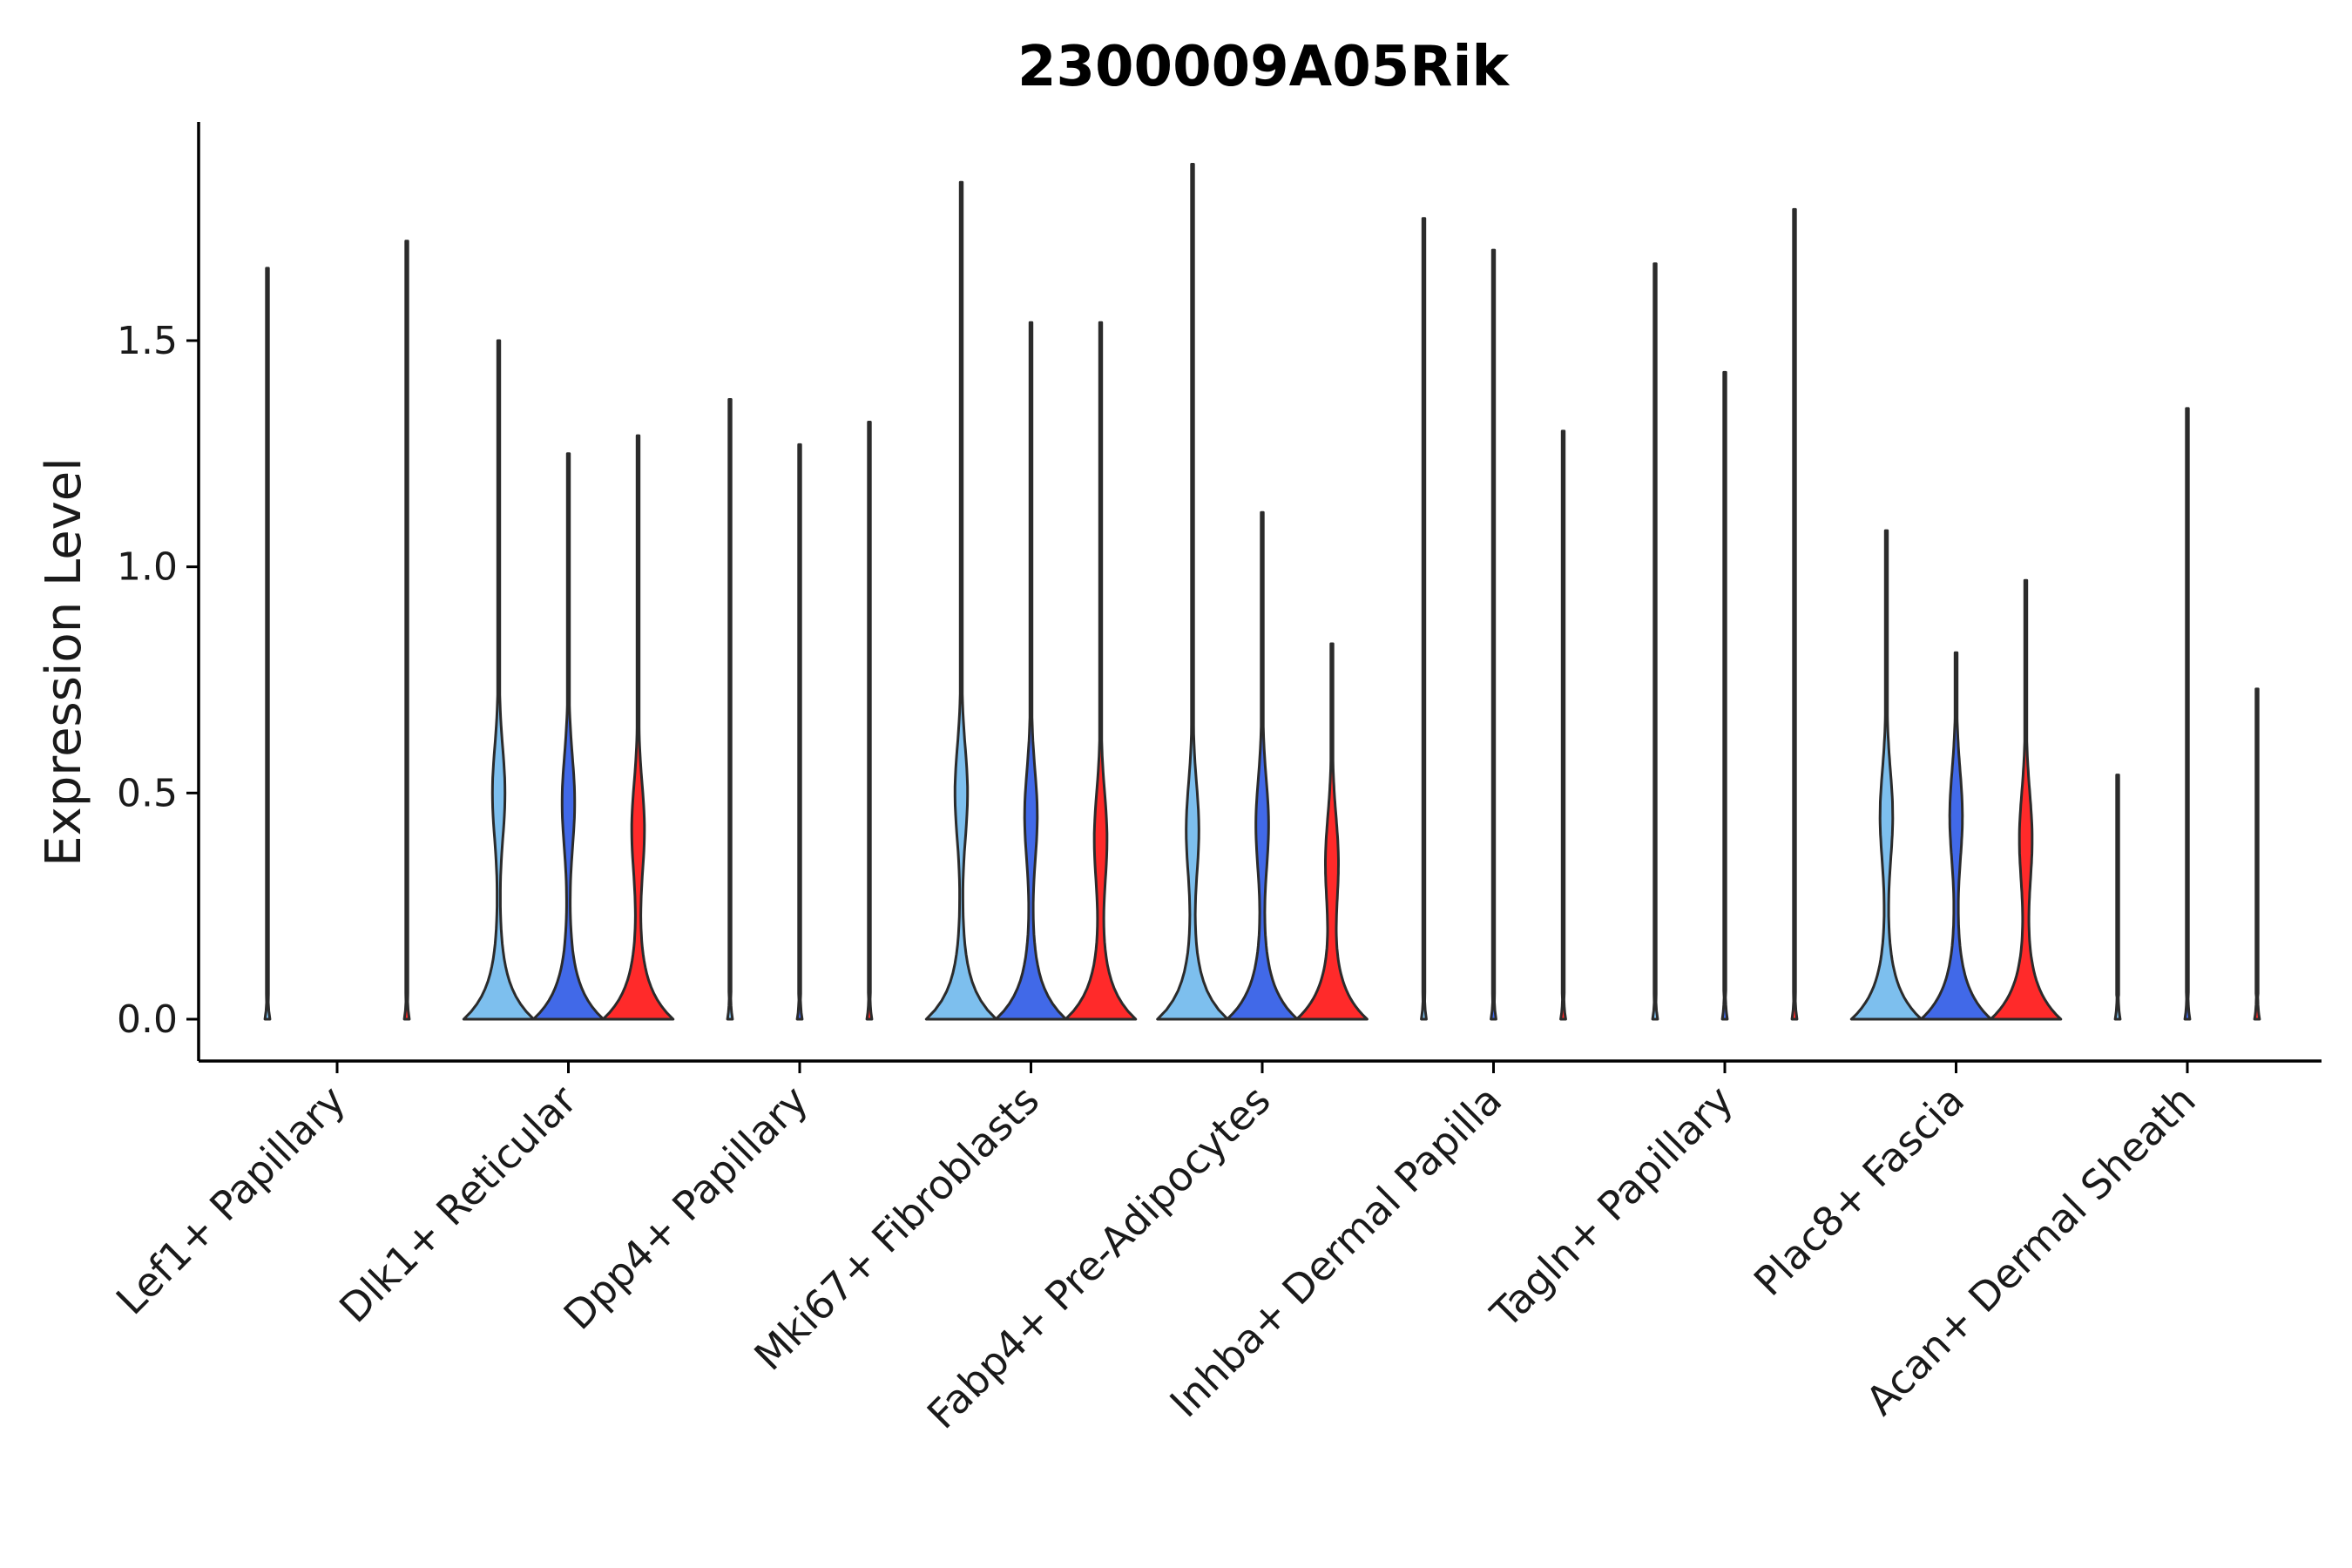 Image resolution: width=2352 pixels, height=1568 pixels. I want to click on chart-title: 2300009A05Rik, so click(1264, 67).